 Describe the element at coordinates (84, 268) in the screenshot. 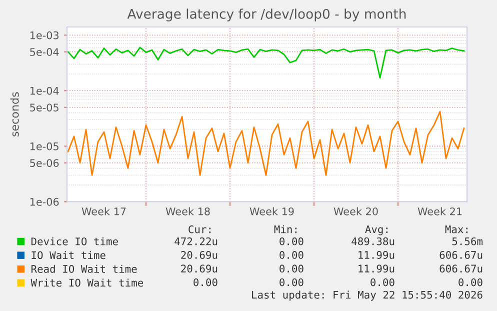

I see `legend-label: Read IO Wait time` at that location.